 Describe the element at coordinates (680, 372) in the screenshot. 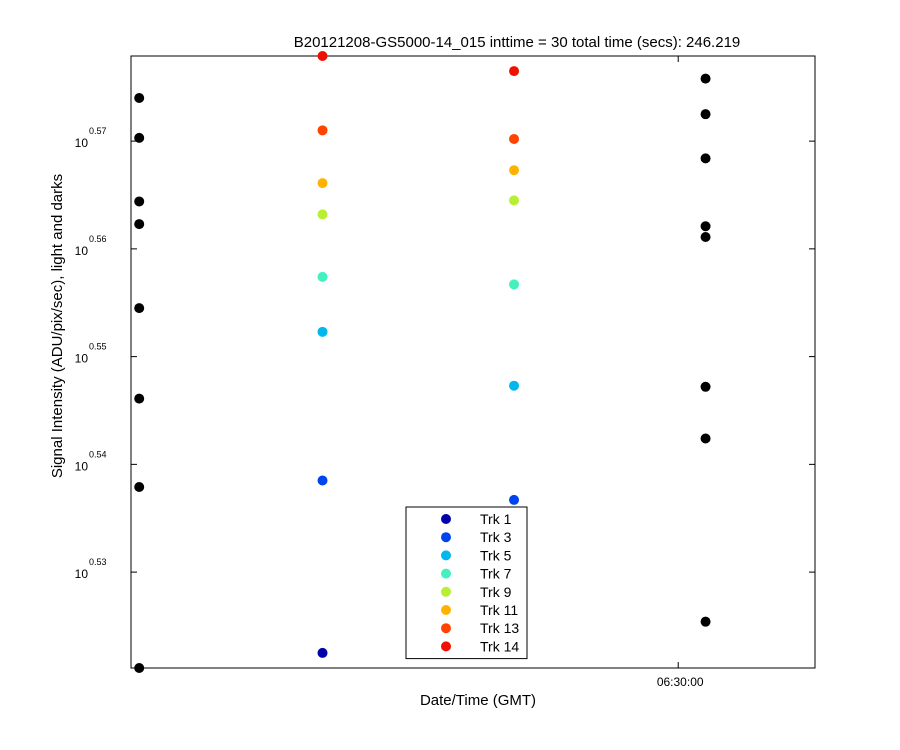

I see `x-axis-ticks: 06:30:00` at that location.